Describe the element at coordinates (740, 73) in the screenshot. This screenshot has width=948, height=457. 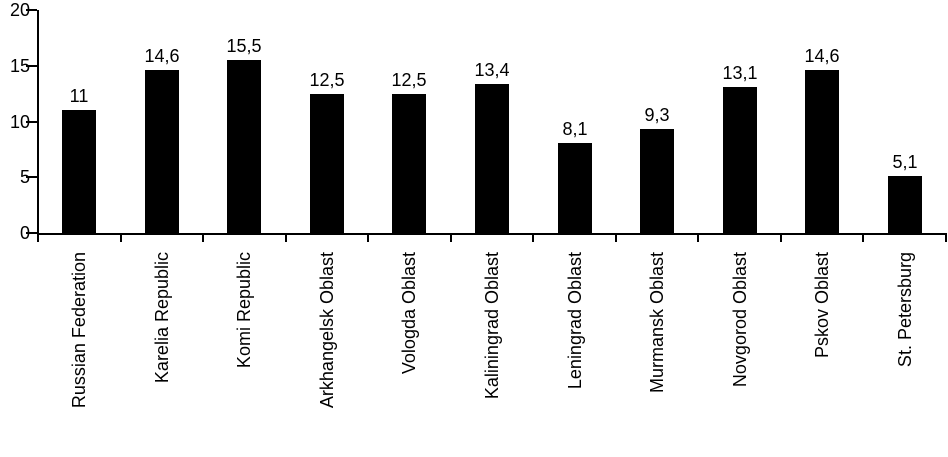
I see `bar-value-label: 13,1` at that location.